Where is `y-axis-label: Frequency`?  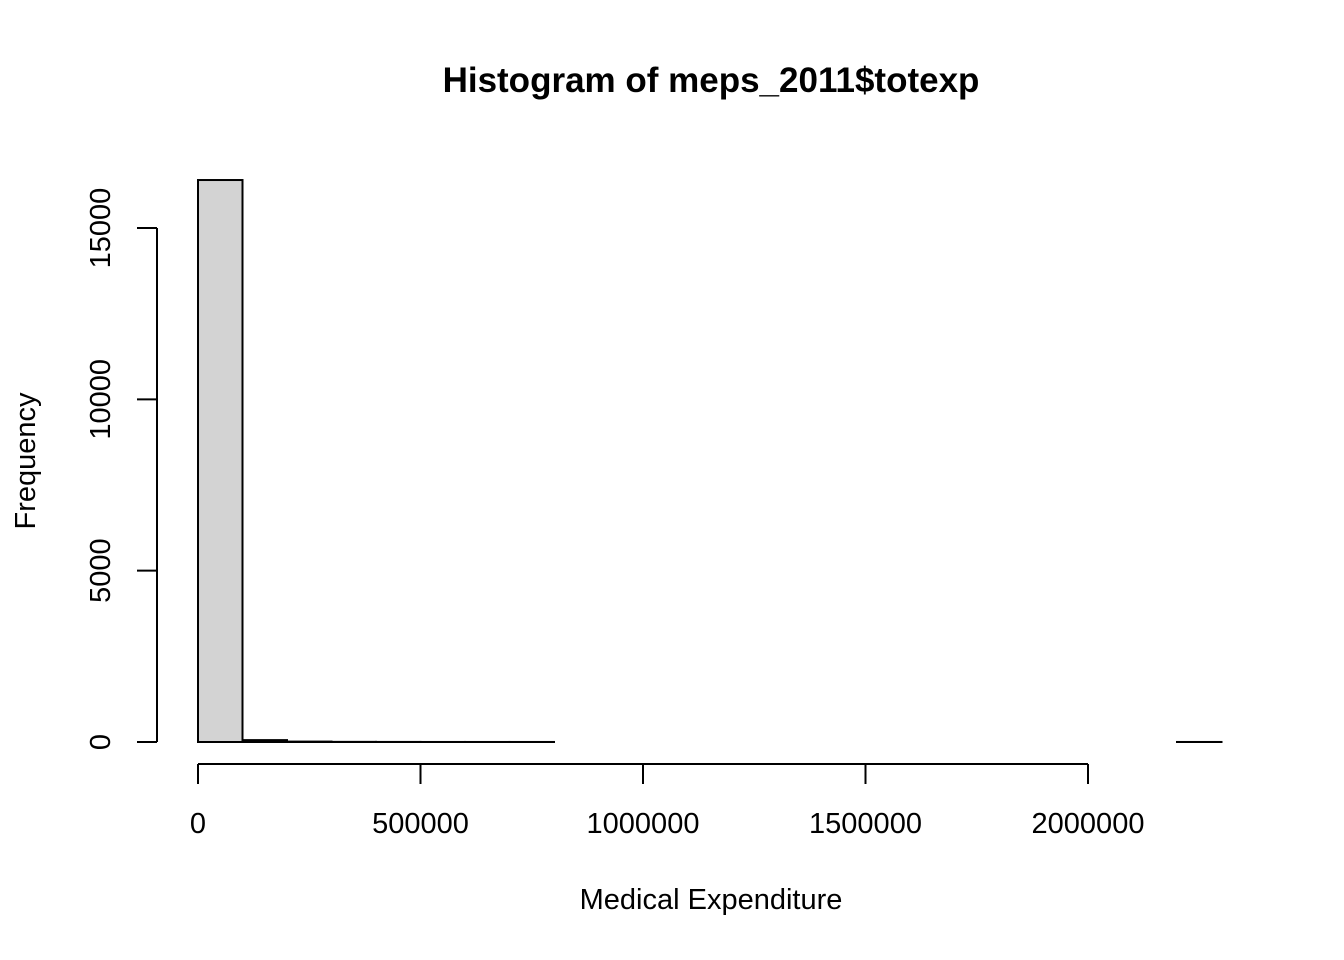 y-axis-label: Frequency is located at coordinates (26, 461).